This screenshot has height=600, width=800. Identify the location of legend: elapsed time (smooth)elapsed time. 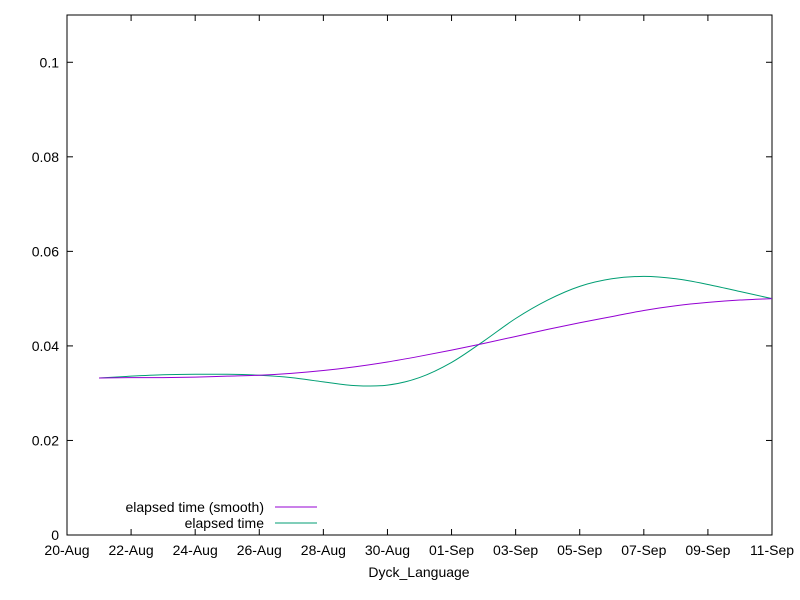
(221, 515).